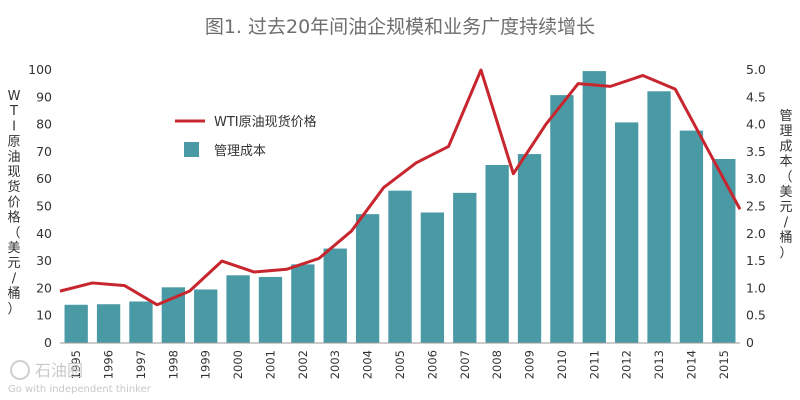 Image resolution: width=800 pixels, height=400 pixels. I want to click on x-tick-label: 2005, so click(400, 364).